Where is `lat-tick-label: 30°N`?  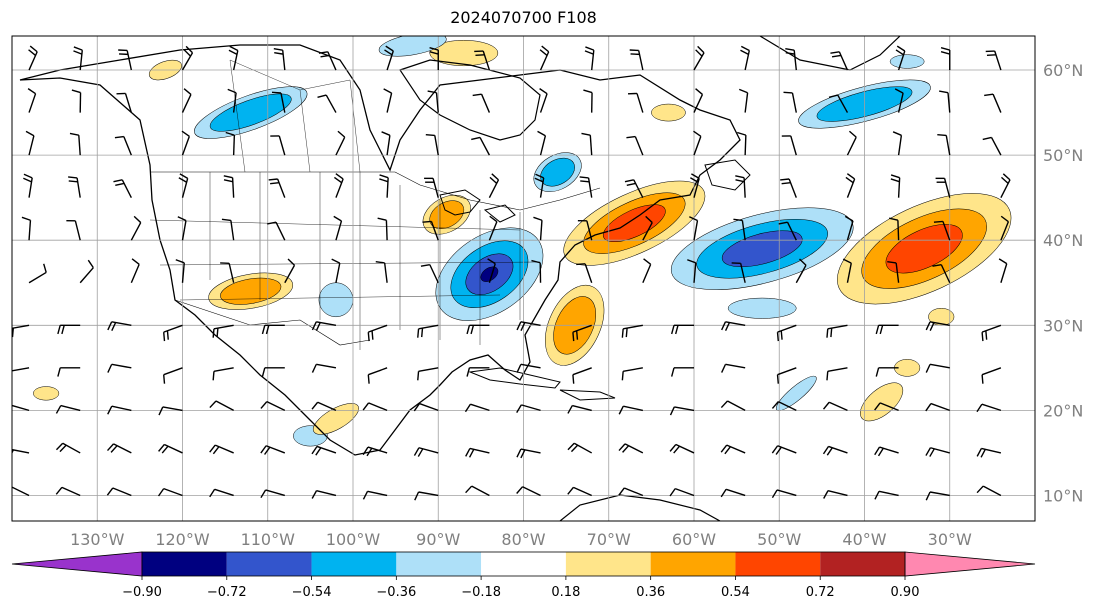
lat-tick-label: 30°N is located at coordinates (1063, 325).